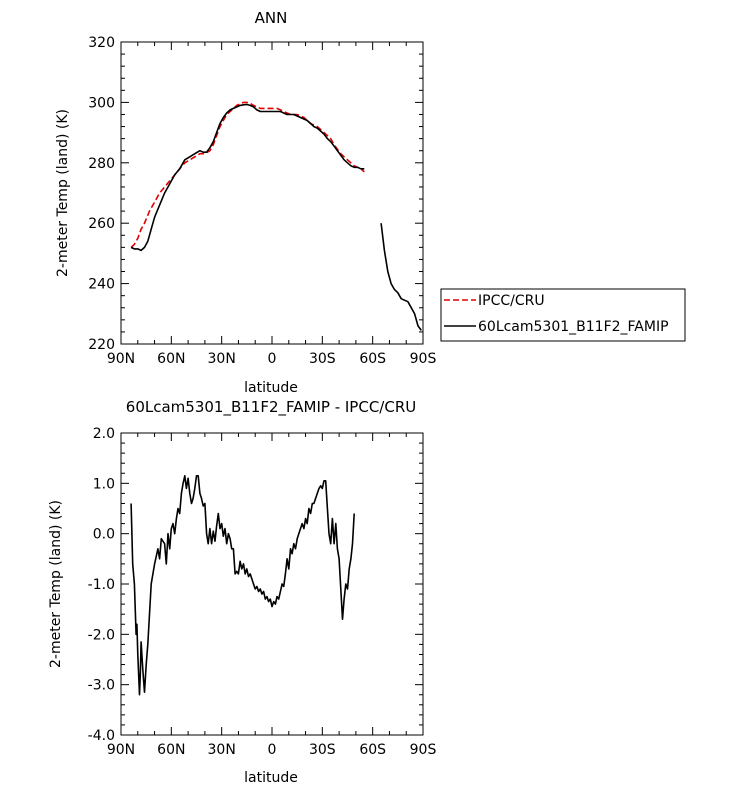 The width and height of the screenshot is (733, 792). I want to click on legend: IPCC/CRU 60Lcam5301_B11F2_FAMIP, so click(563, 315).